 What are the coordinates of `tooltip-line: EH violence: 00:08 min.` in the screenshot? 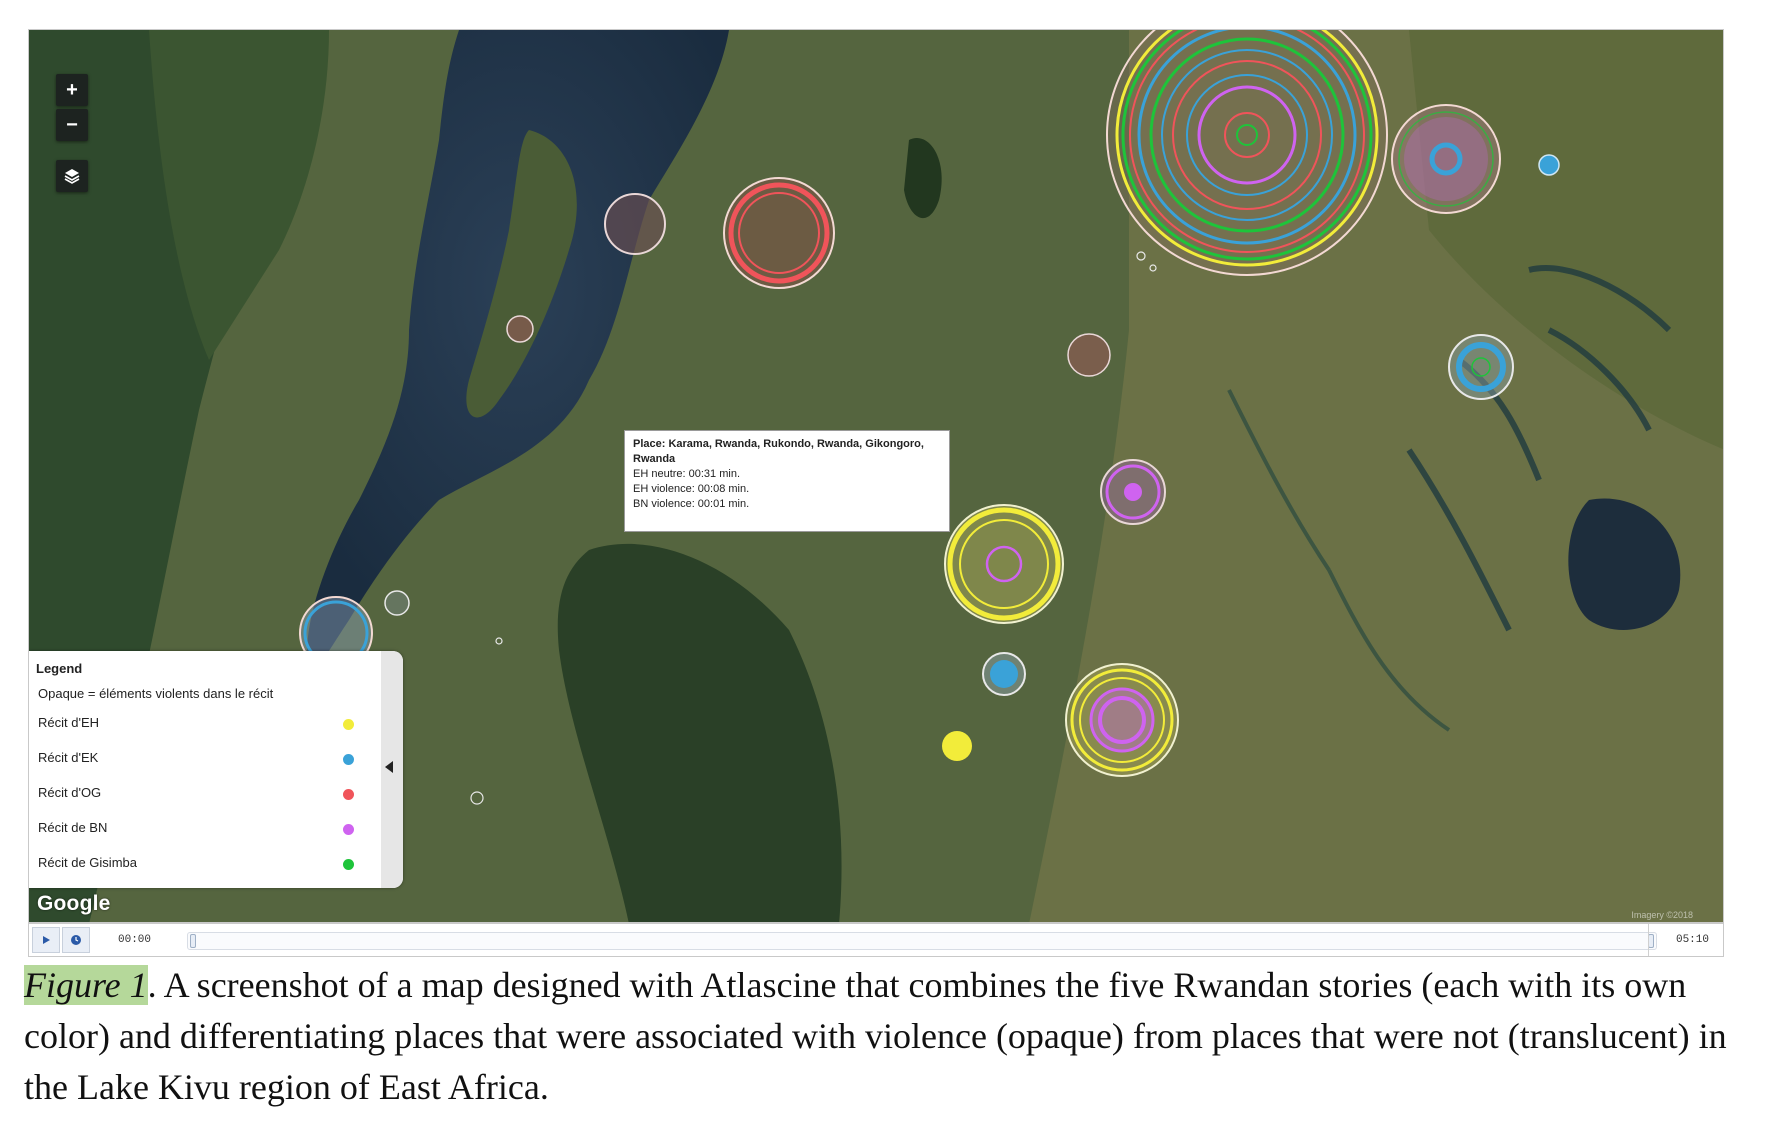 It's located at (691, 489).